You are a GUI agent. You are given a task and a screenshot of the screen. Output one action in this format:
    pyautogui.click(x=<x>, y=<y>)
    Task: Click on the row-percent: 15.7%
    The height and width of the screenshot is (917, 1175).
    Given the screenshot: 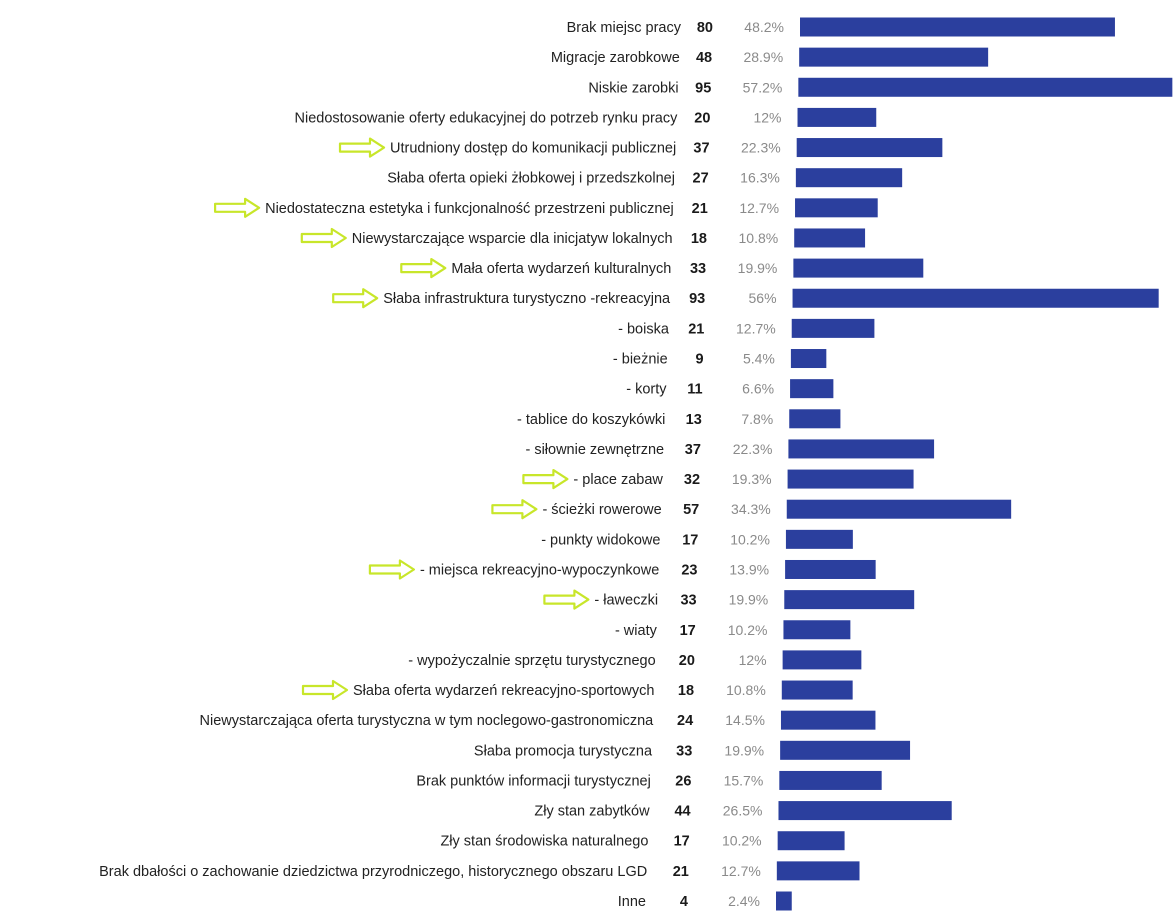 What is the action you would take?
    pyautogui.click(x=744, y=780)
    